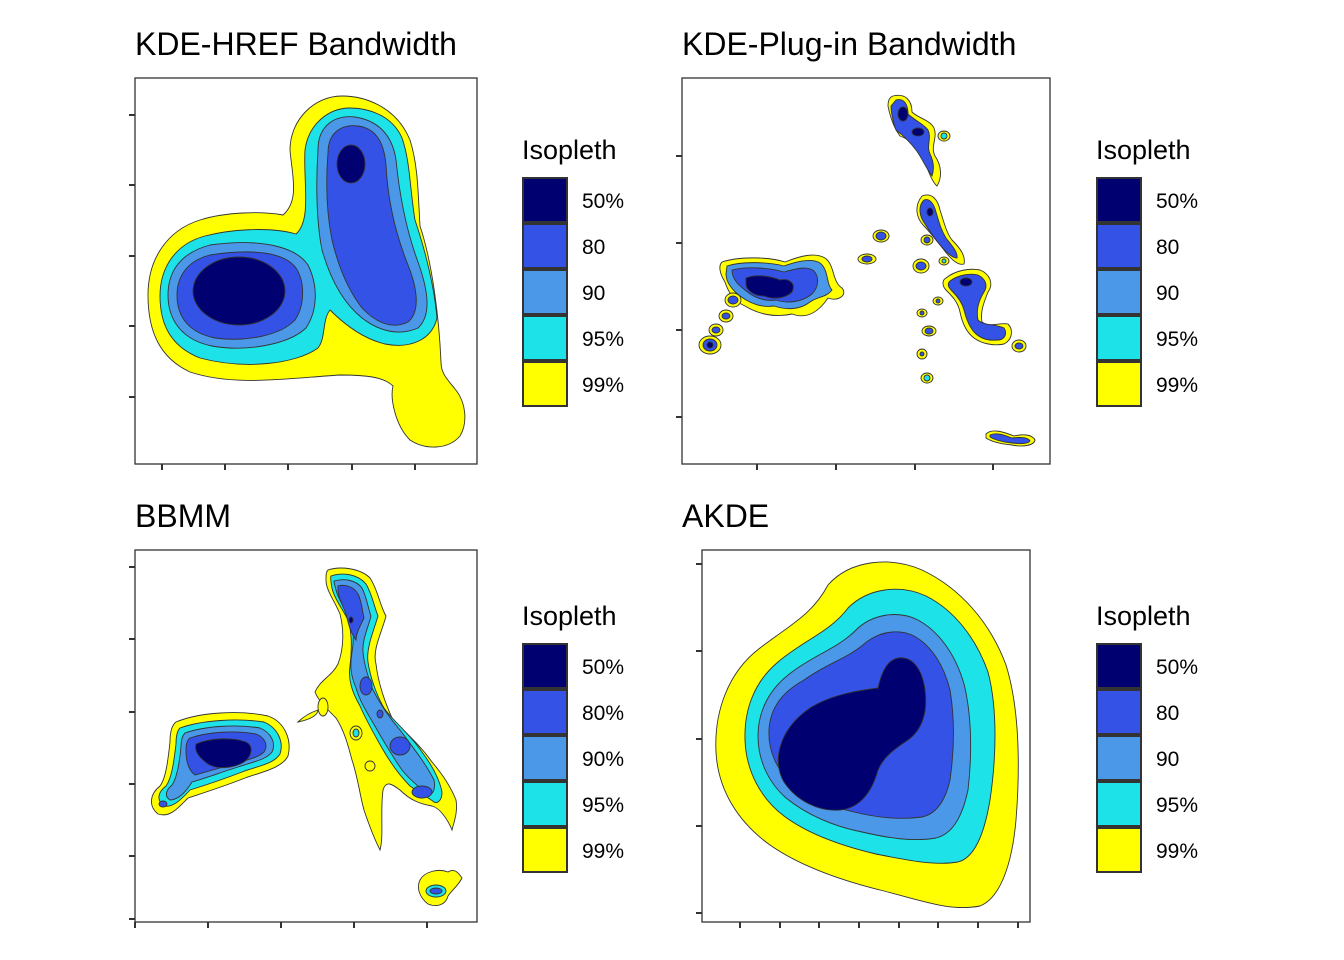  Describe the element at coordinates (1143, 616) in the screenshot. I see `legend-title-akde: Isopleth` at that location.